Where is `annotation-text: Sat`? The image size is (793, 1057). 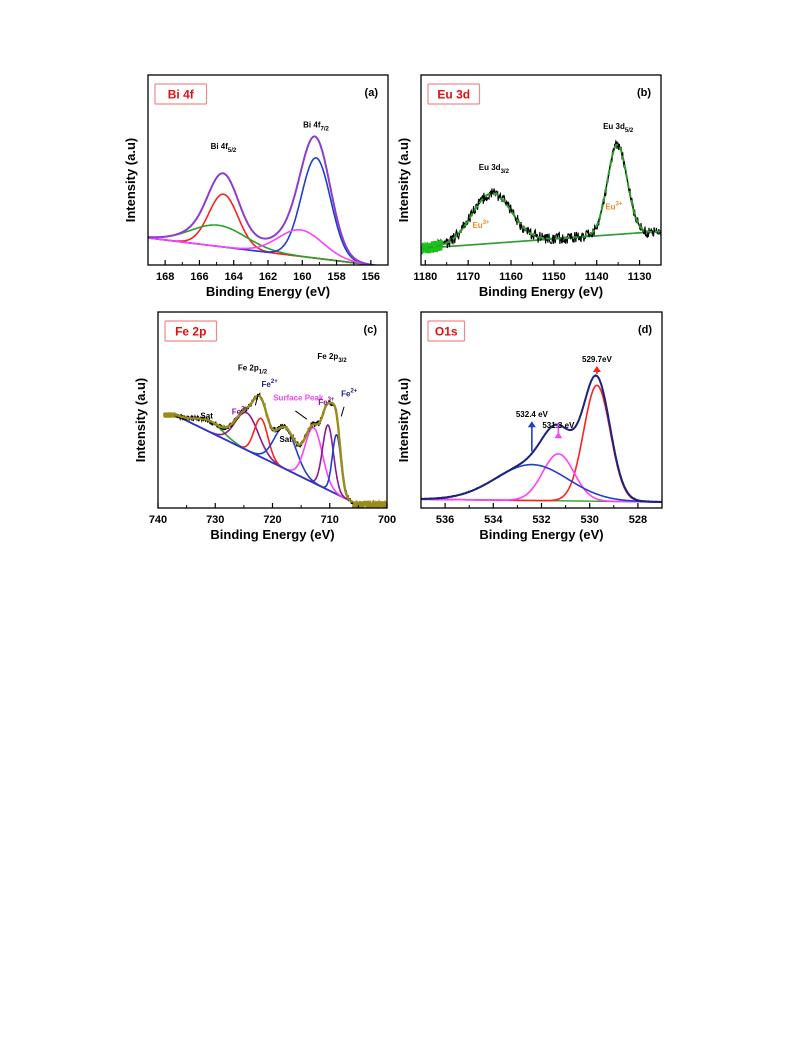
annotation-text: Sat is located at coordinates (206, 416).